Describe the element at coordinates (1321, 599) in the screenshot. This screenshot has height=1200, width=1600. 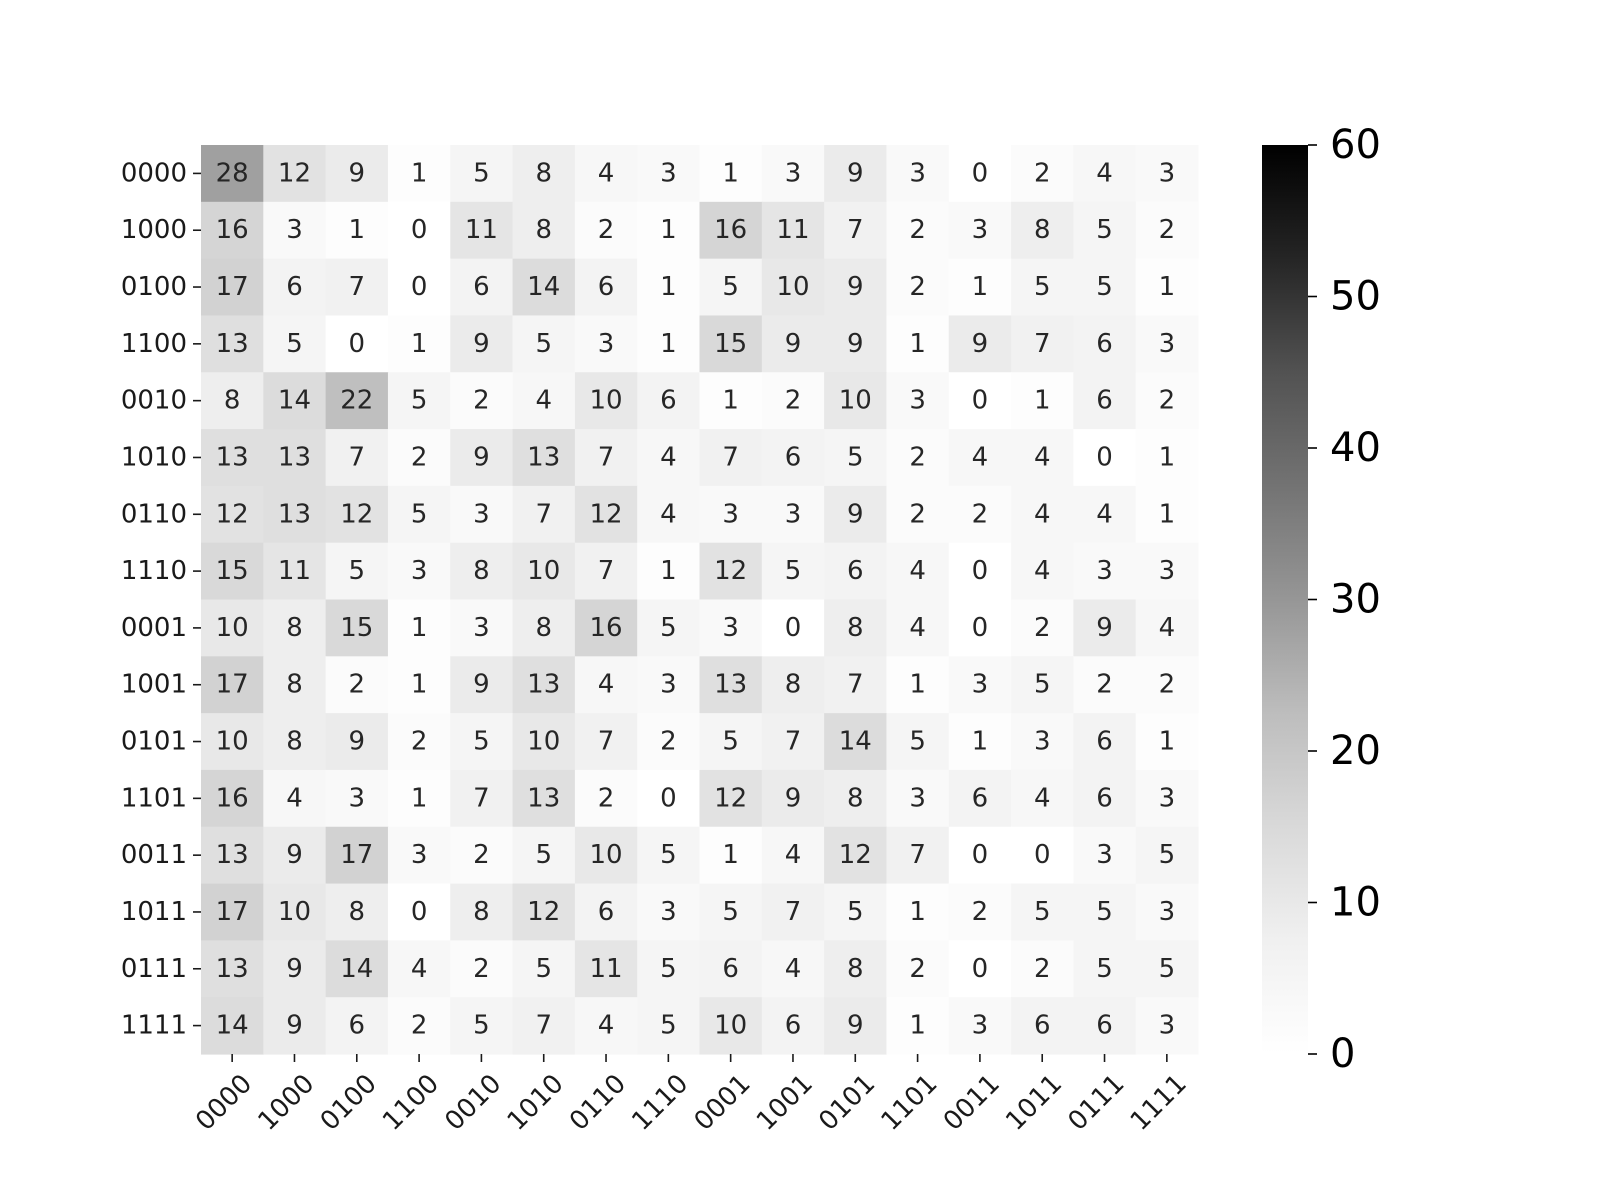
I see `colorbar: 0 10 20 30 40 50 60` at that location.